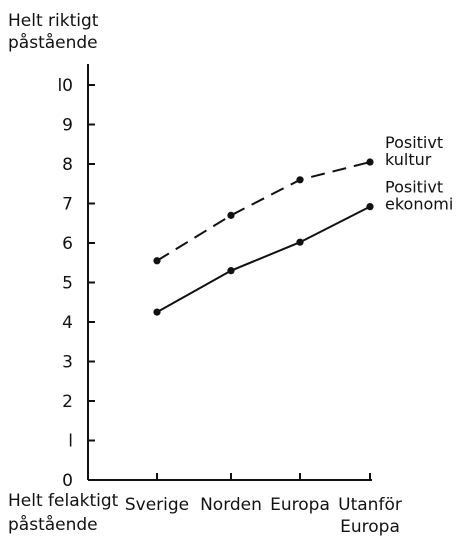 This screenshot has height=544, width=460. Describe the element at coordinates (67, 205) in the screenshot. I see `y-tick-label: 7` at that location.